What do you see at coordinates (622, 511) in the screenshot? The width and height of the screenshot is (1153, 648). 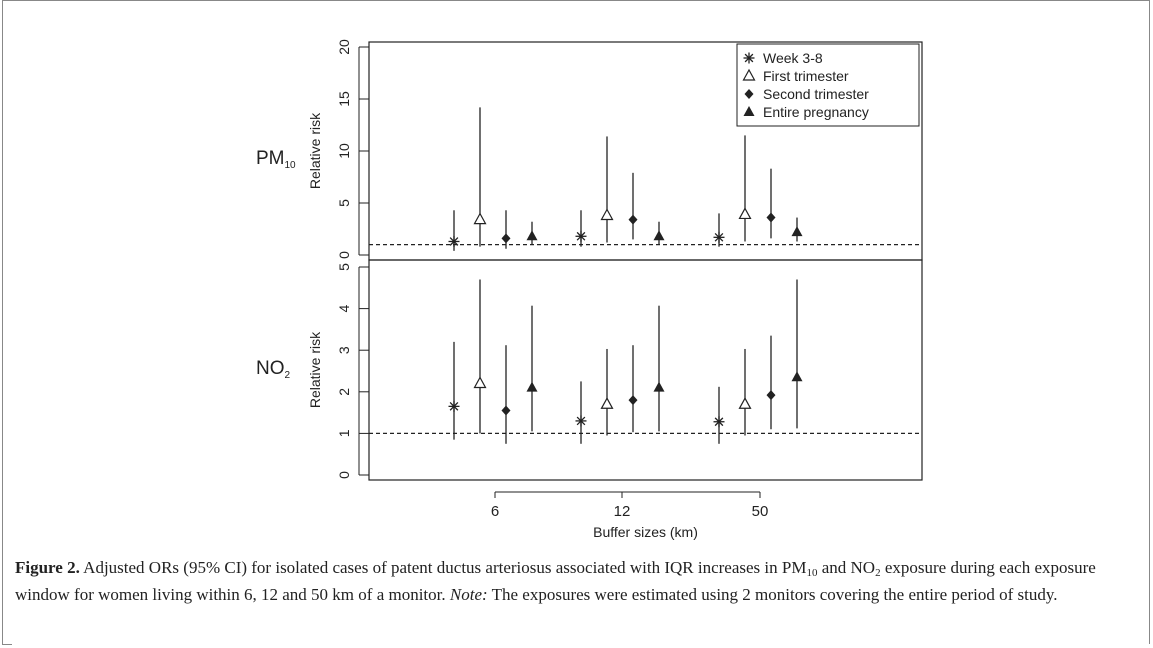 I see `x-tick-label: 12` at bounding box center [622, 511].